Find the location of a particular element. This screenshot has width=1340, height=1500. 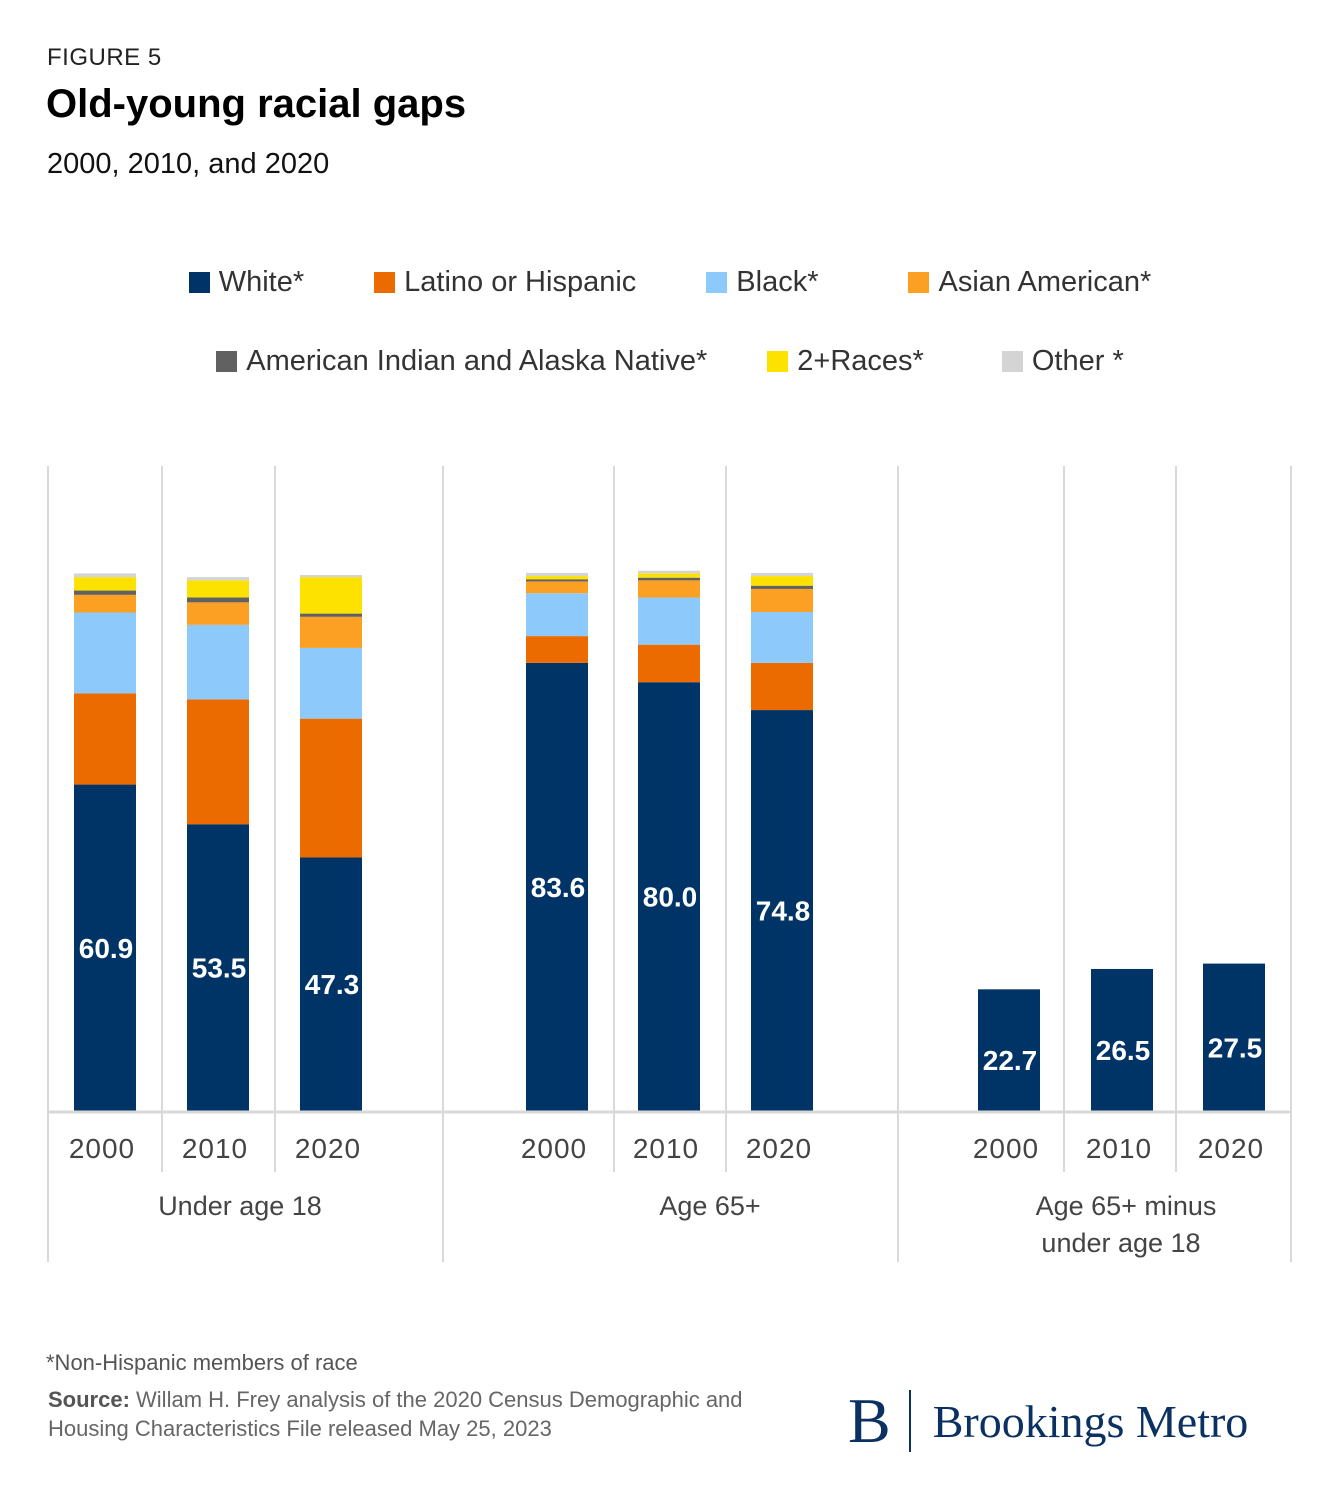

chart-subtitle: 2000, 2010, and 2020 is located at coordinates (188, 164).